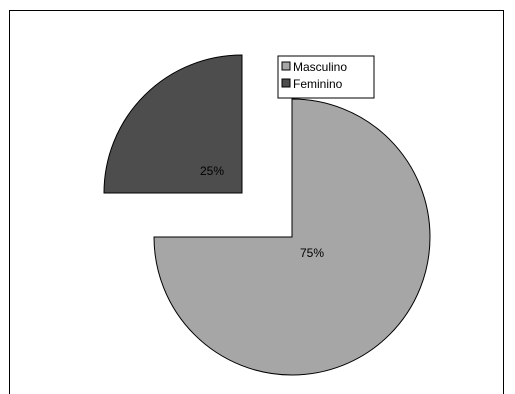 The height and width of the screenshot is (394, 515). What do you see at coordinates (262, 212) in the screenshot?
I see `pie-data-labels: 75% 25%` at bounding box center [262, 212].